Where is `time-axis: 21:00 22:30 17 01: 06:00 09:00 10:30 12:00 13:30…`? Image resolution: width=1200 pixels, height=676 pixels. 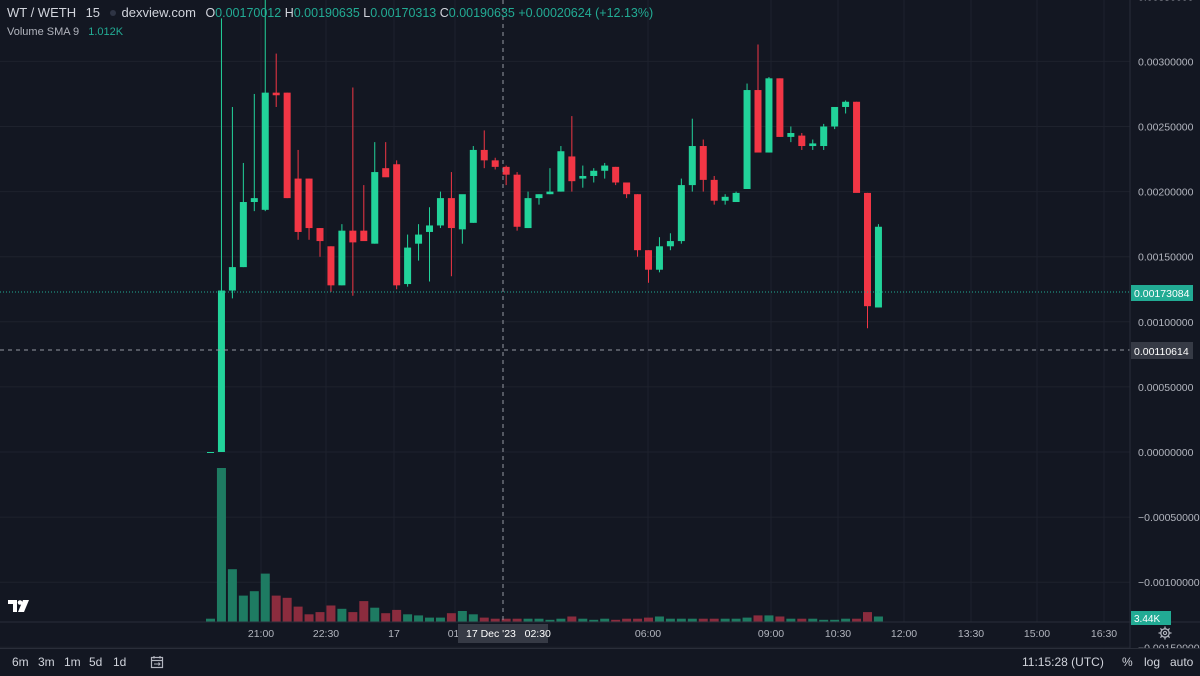
time-axis: 21:00 22:30 17 01: 06:00 09:00 10:30 12:00 13:30… is located at coordinates (682, 634).